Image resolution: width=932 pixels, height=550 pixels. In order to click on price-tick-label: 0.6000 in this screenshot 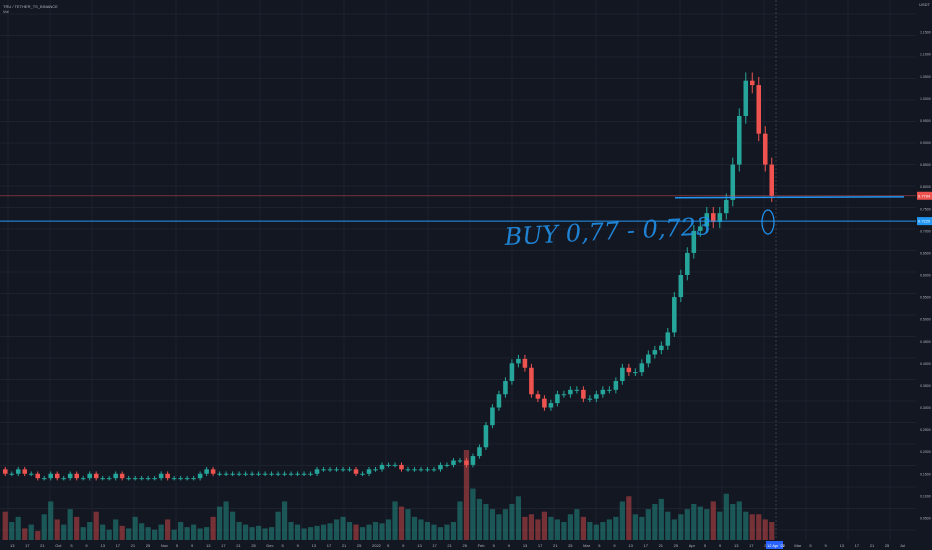, I will do `click(925, 276)`.